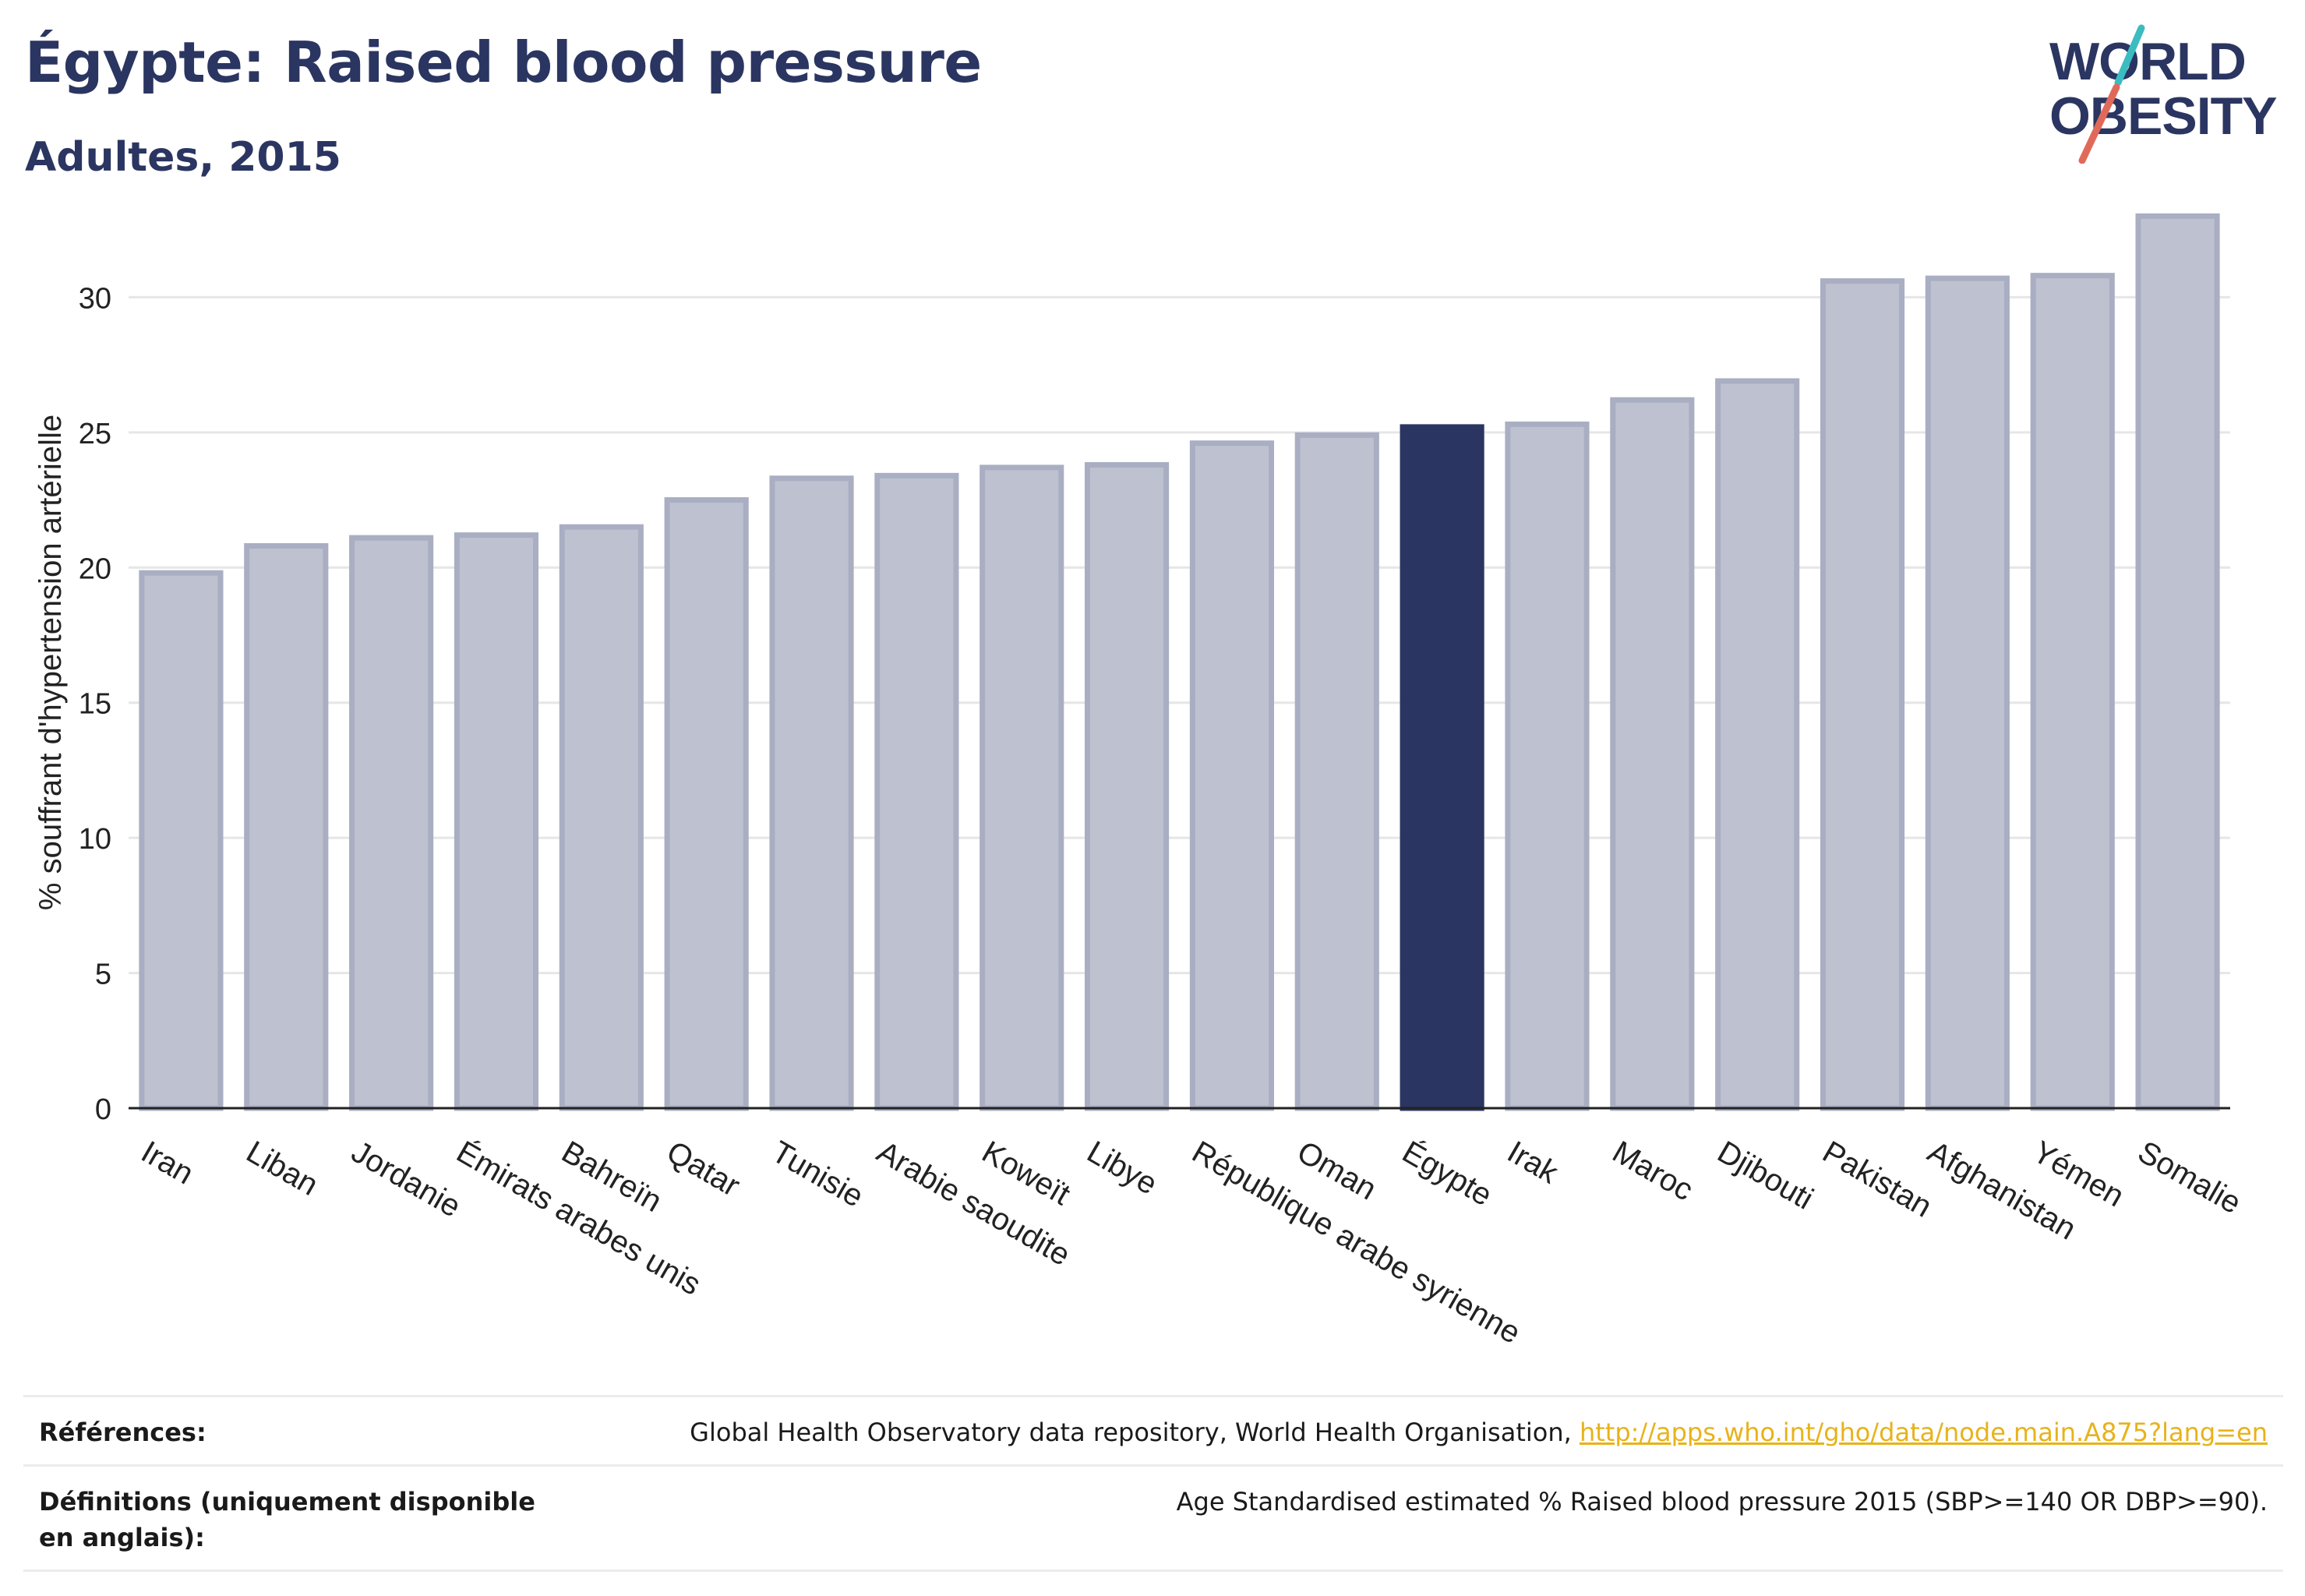 Image resolution: width=2305 pixels, height=1596 pixels. Describe the element at coordinates (503, 62) in the screenshot. I see `page-title: Égypte: Raised blood pressure` at that location.